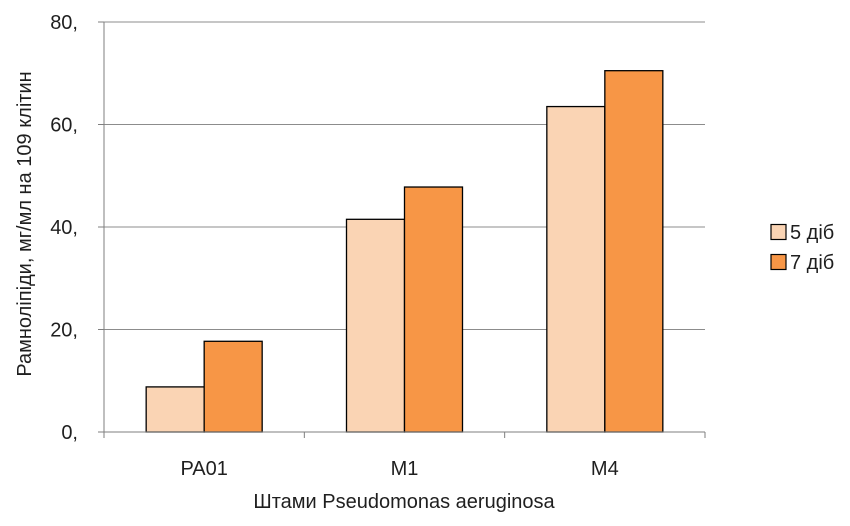 This screenshot has height=526, width=850. Describe the element at coordinates (64, 126) in the screenshot. I see `y-tick-label: 60,` at that location.